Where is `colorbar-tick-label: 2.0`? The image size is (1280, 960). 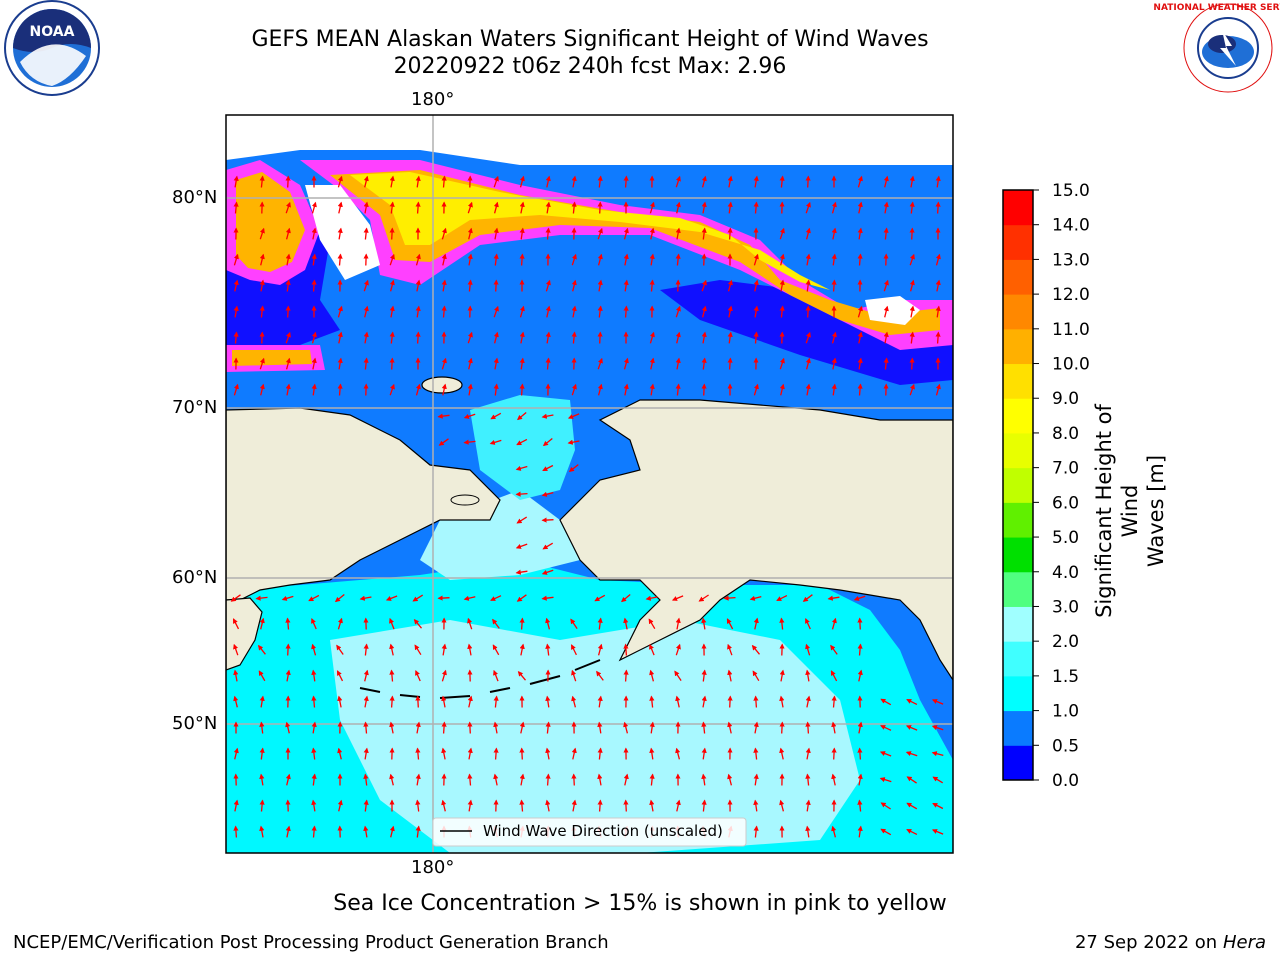
colorbar-tick-label: 2.0 is located at coordinates (1065, 642).